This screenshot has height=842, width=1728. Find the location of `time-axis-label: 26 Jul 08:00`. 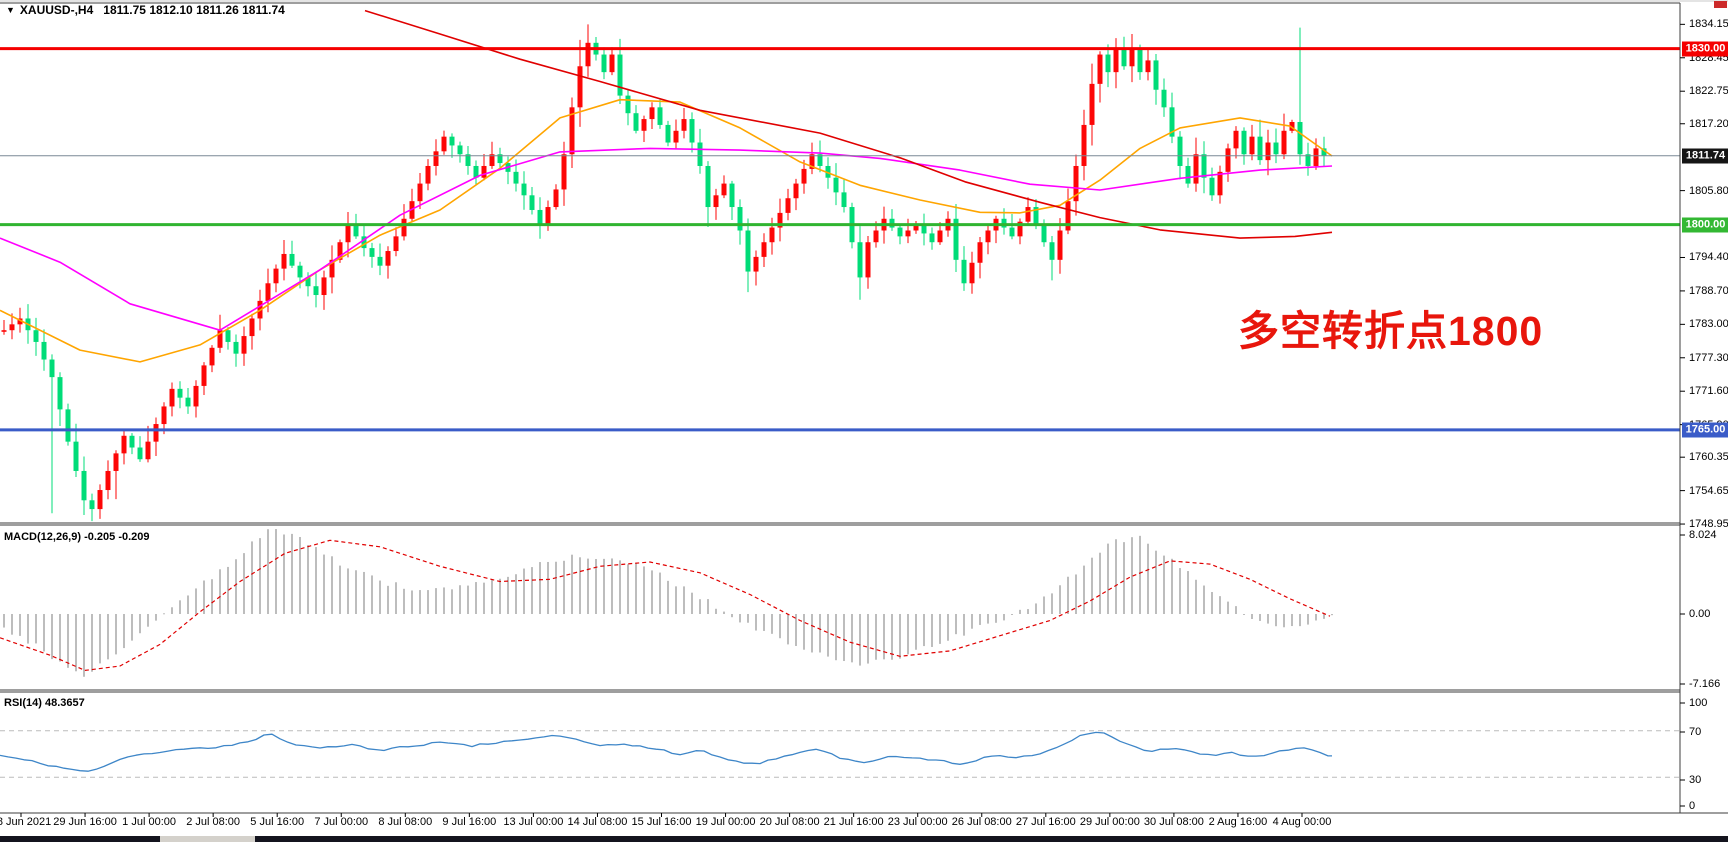

time-axis-label: 26 Jul 08:00 is located at coordinates (981, 822).